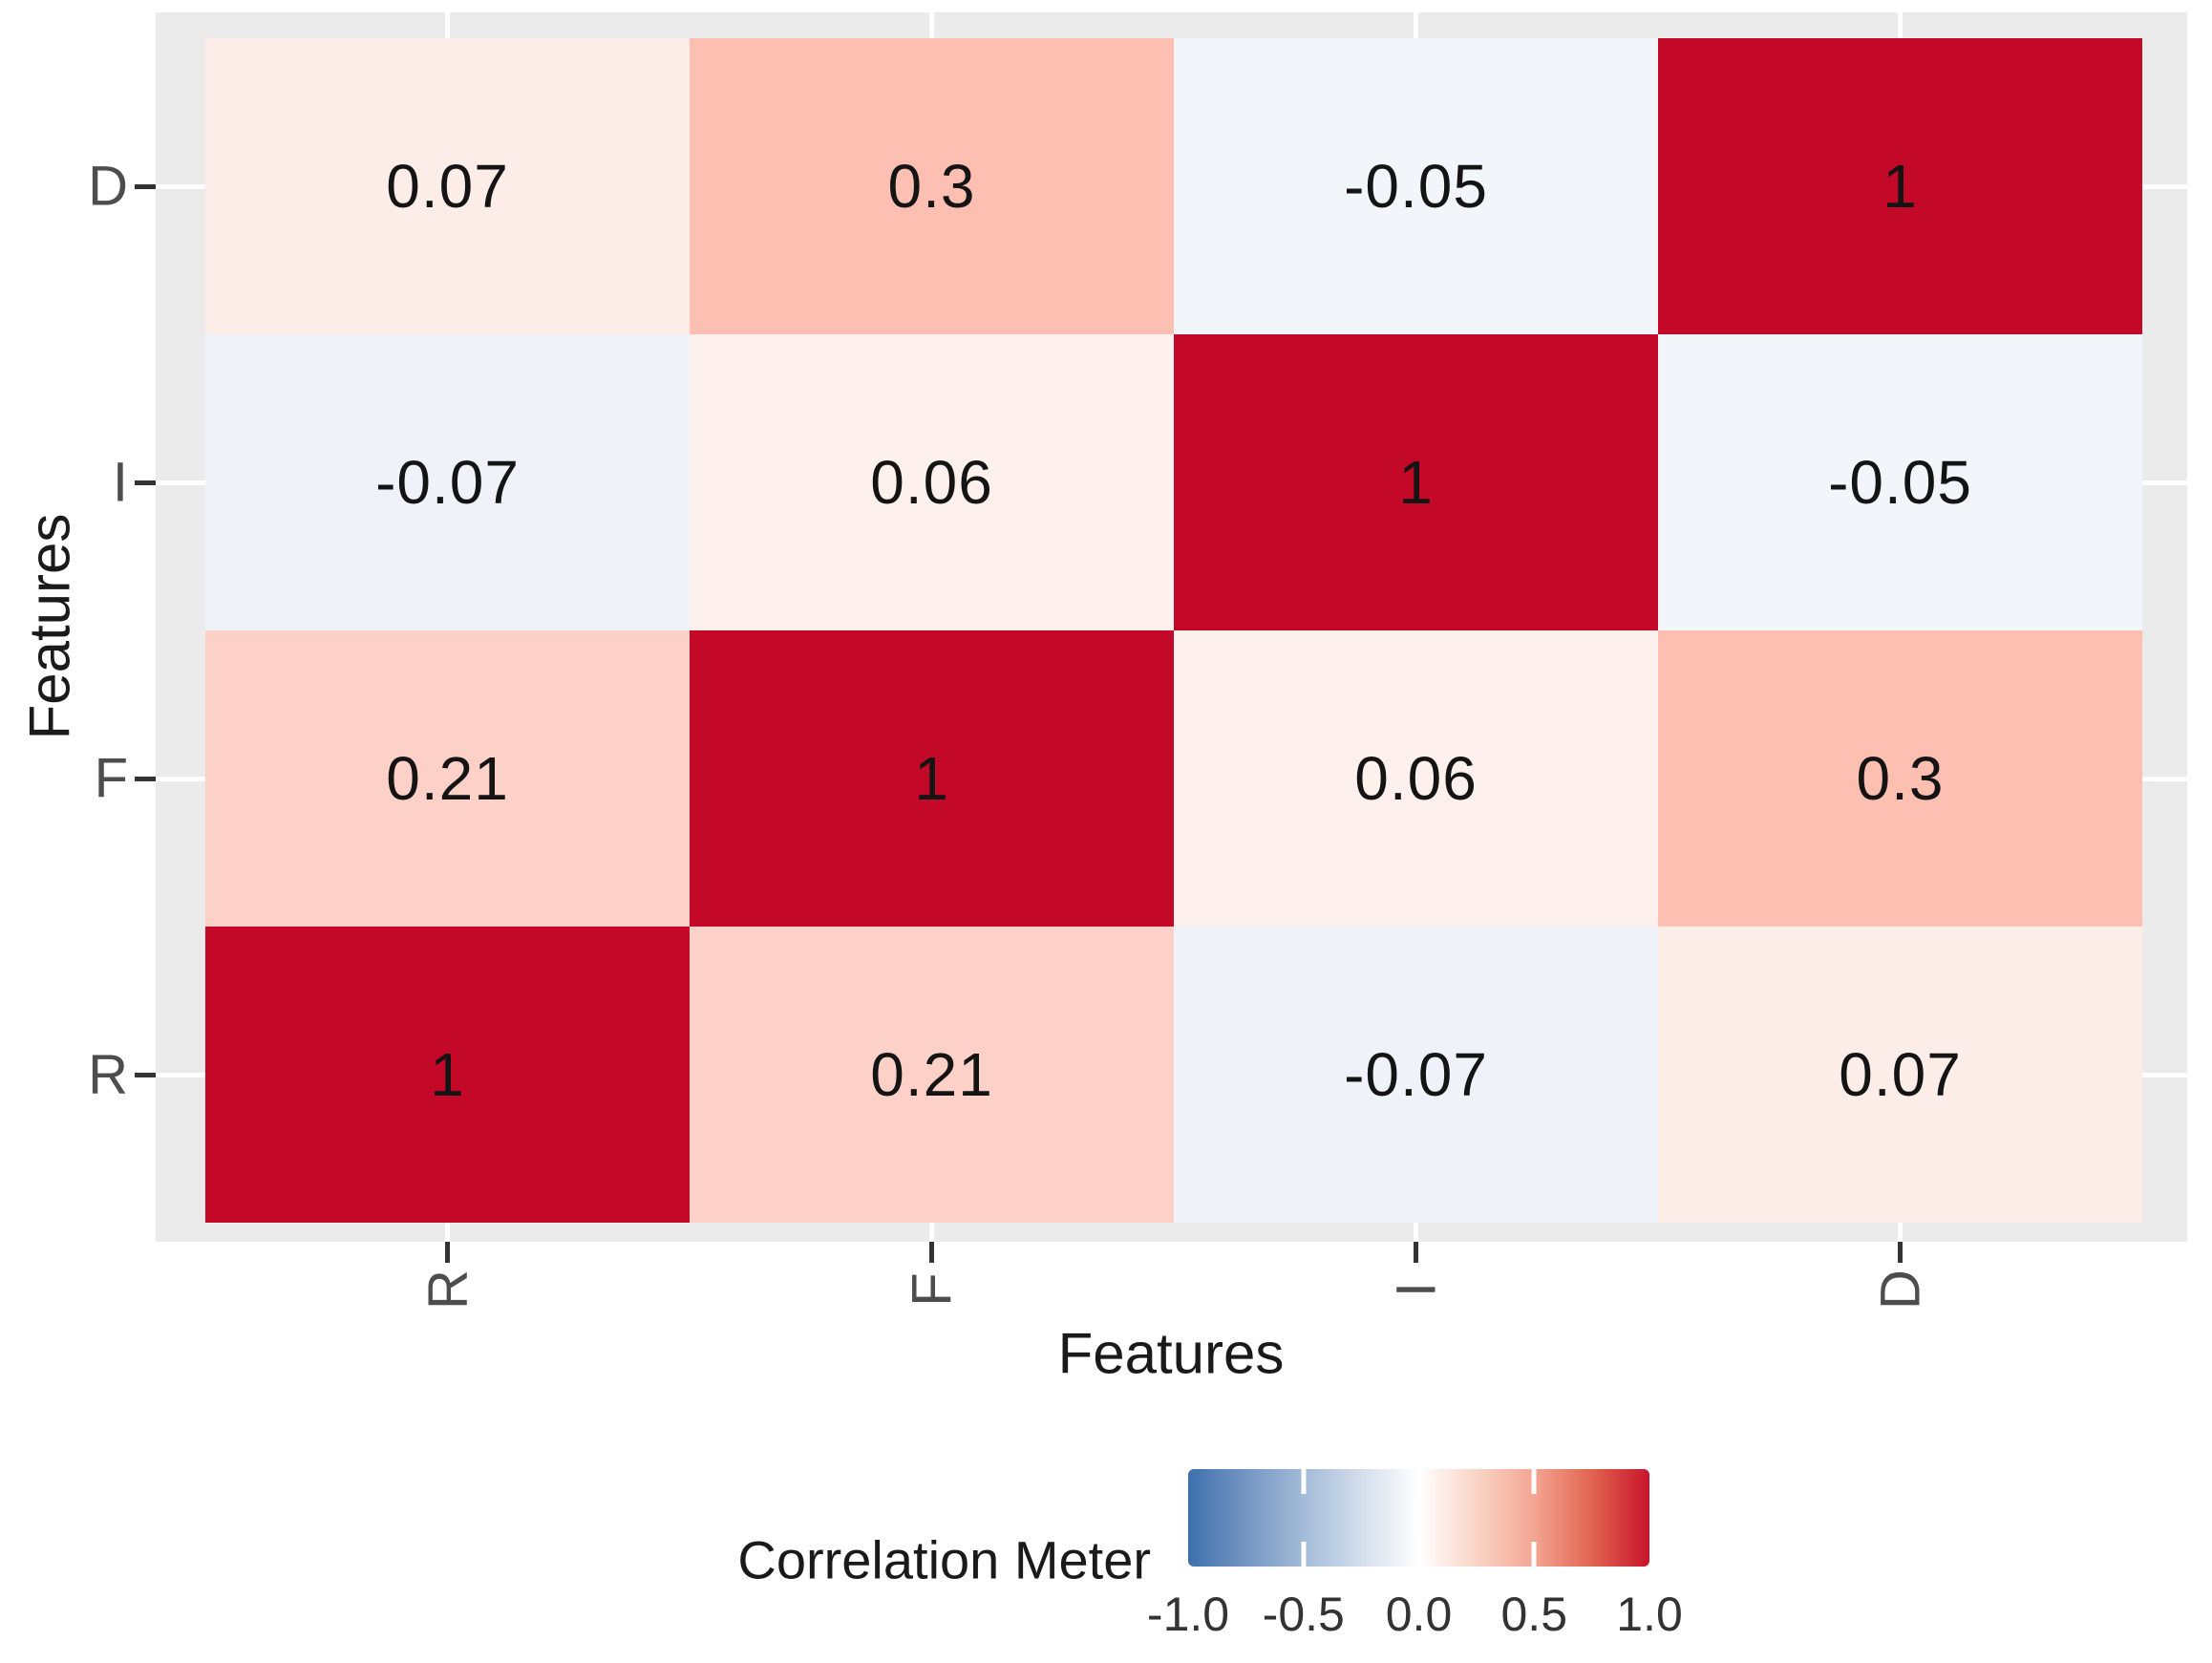  I want to click on y-axis-tick-label: D, so click(108, 186).